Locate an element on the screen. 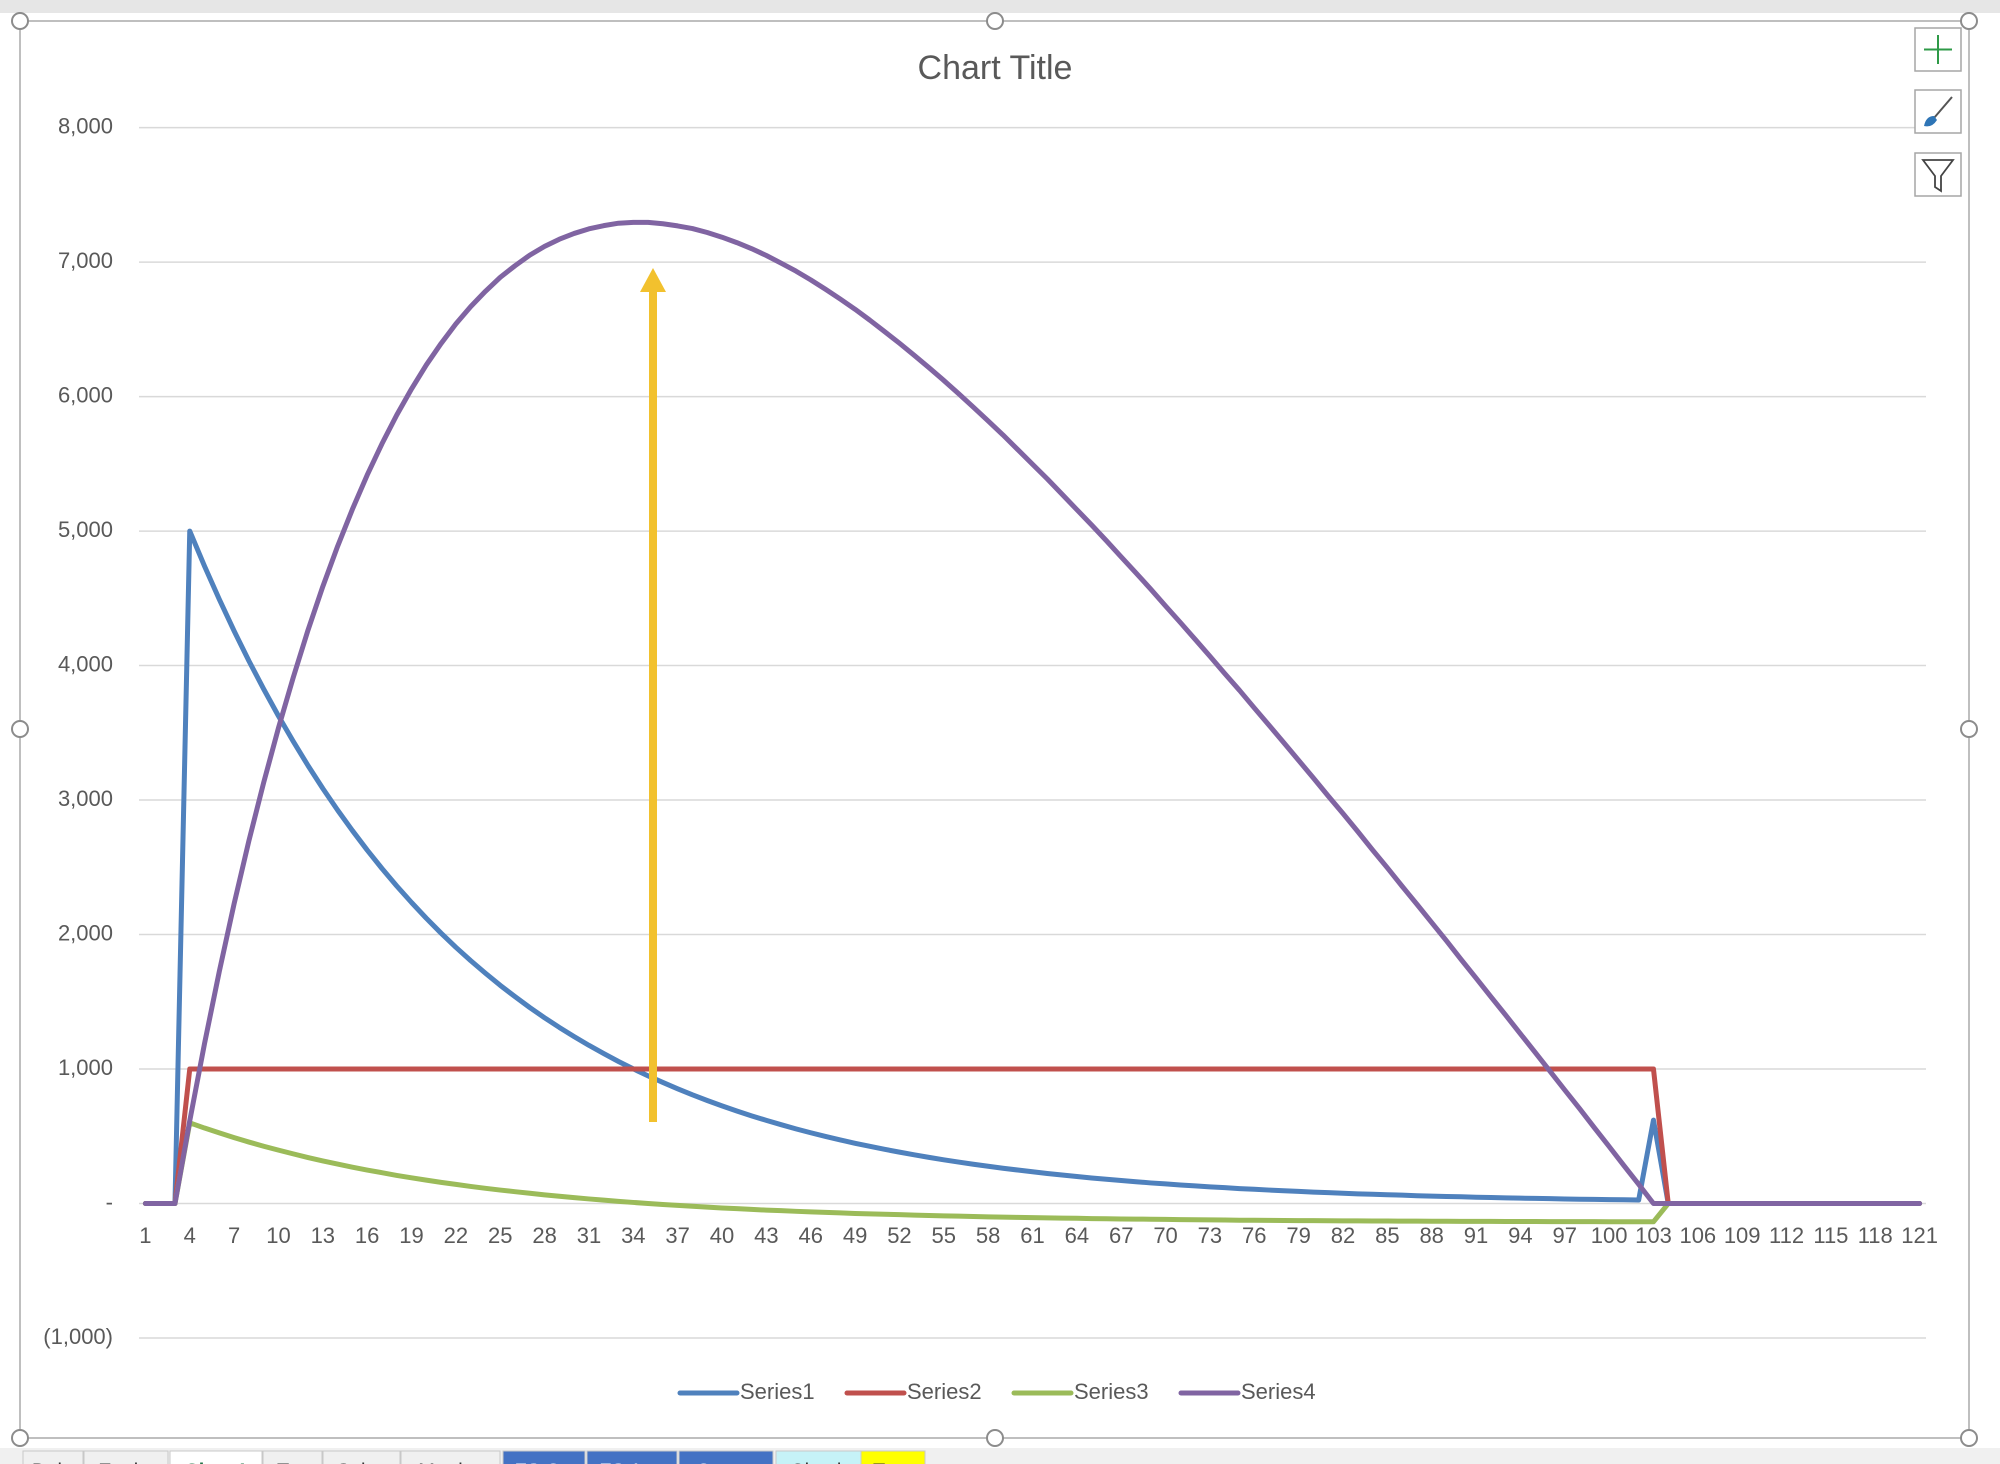 This screenshot has height=1464, width=2000. sheet-tab-label: Tmp is located at coordinates (893, 1462).